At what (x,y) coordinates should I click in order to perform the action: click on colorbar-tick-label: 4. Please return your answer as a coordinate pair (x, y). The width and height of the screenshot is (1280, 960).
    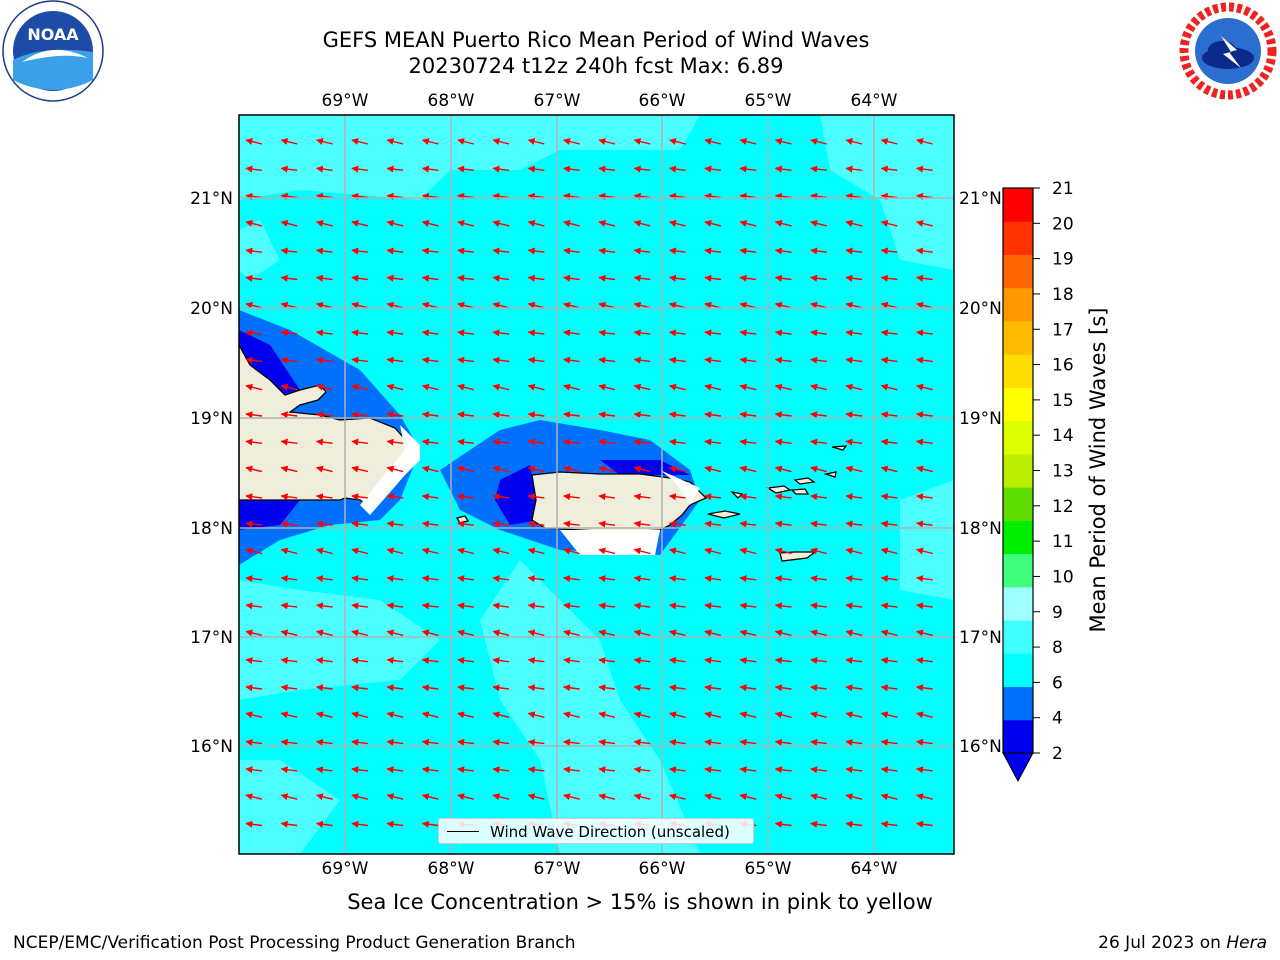
    Looking at the image, I should click on (1057, 719).